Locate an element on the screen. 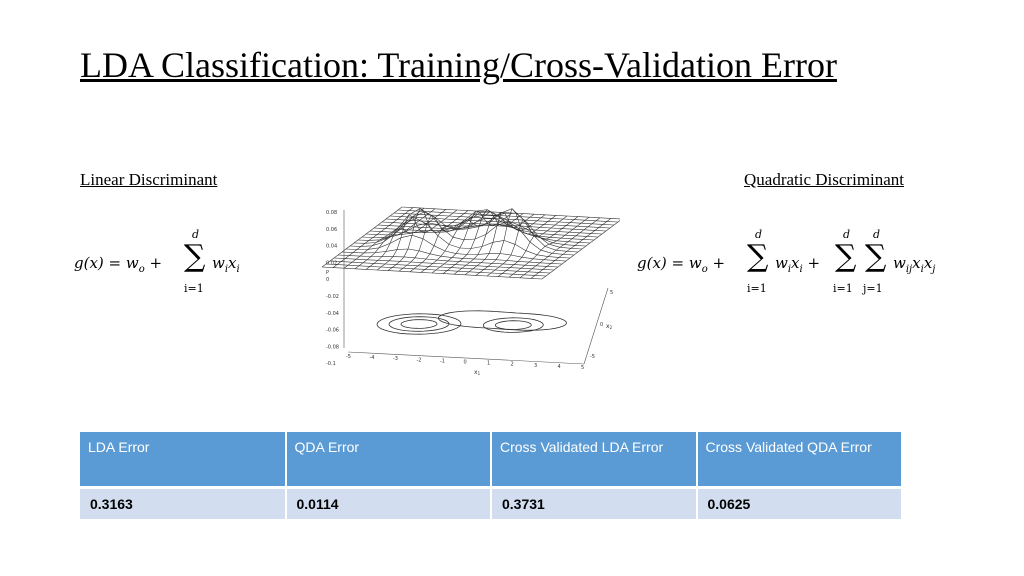 This screenshot has width=1024, height=576. quadratic-discriminant-label: Quadratic Discriminant is located at coordinates (824, 179).